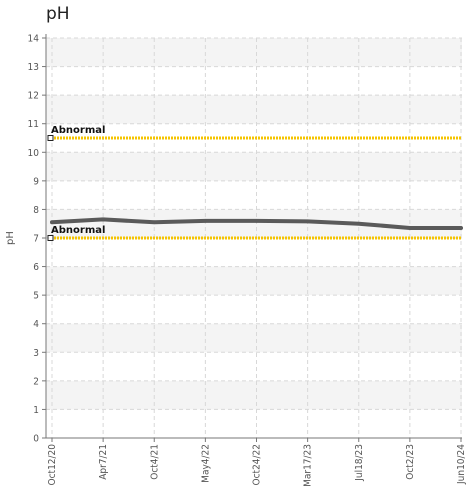  I want to click on y-tick-label: 11, so click(33, 124).